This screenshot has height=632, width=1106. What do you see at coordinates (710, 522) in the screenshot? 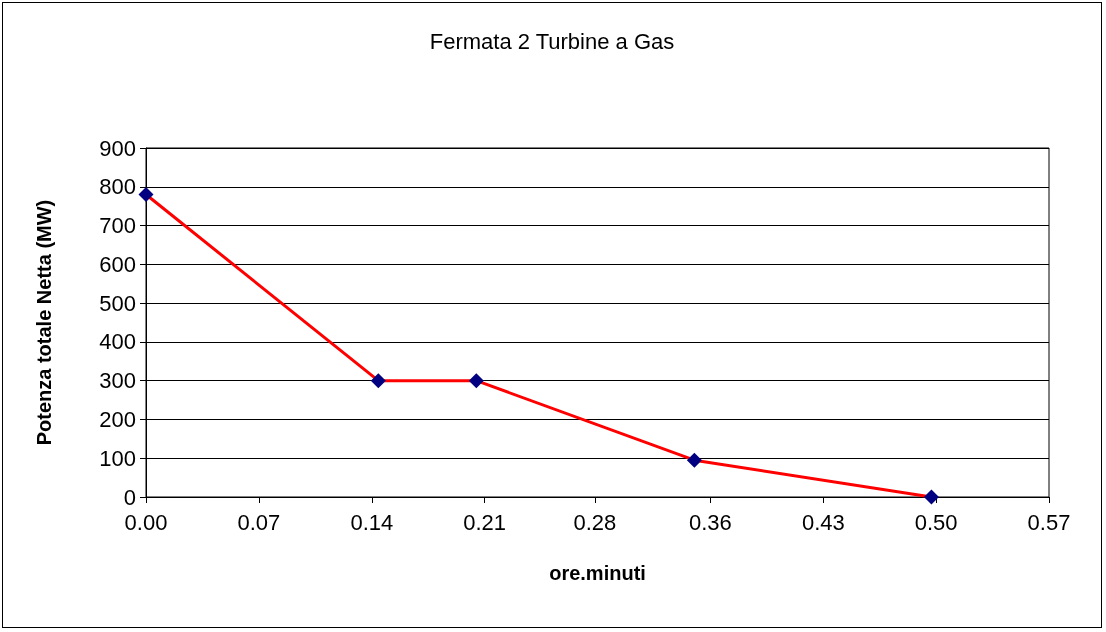
I see `x-tick-label: 0.36` at bounding box center [710, 522].